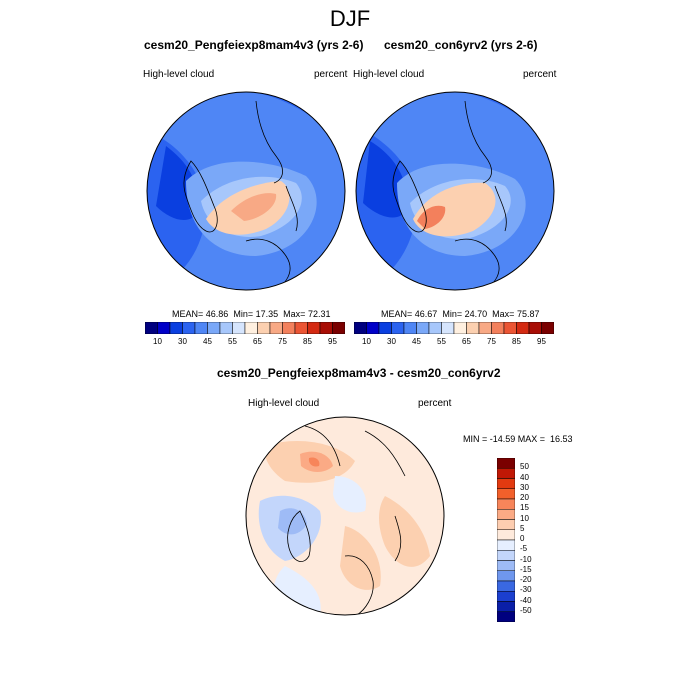 The image size is (700, 700). What do you see at coordinates (524, 477) in the screenshot?
I see `diff-colorbar-tick-label: 40` at bounding box center [524, 477].